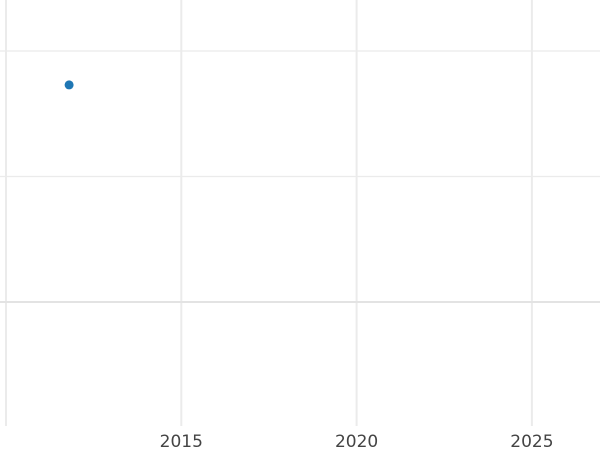 Image resolution: width=600 pixels, height=450 pixels. Describe the element at coordinates (181, 441) in the screenshot. I see `x-tick-label: 2015` at that location.